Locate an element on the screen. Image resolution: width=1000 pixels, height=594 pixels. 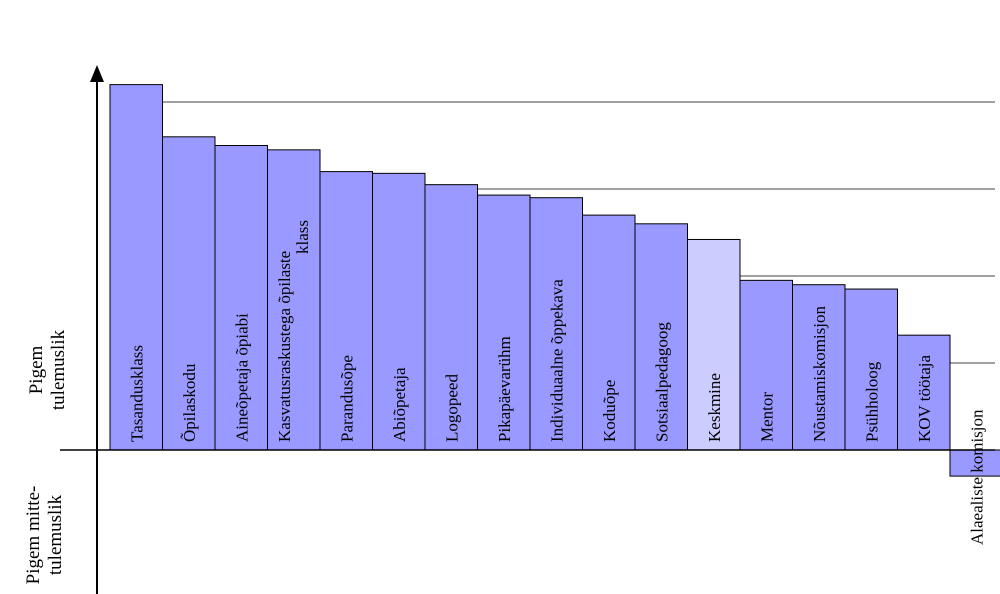
positive-axis-label-line2: tulemuslik is located at coordinates (58, 369).